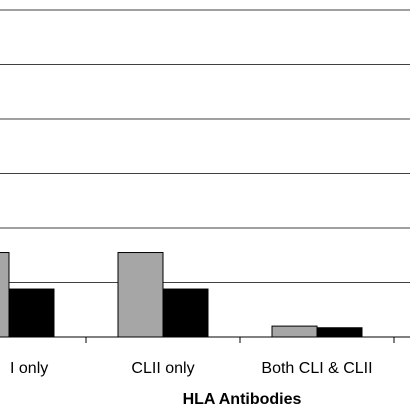  What do you see at coordinates (162, 368) in the screenshot?
I see `x-tick-label: CLII only` at bounding box center [162, 368].